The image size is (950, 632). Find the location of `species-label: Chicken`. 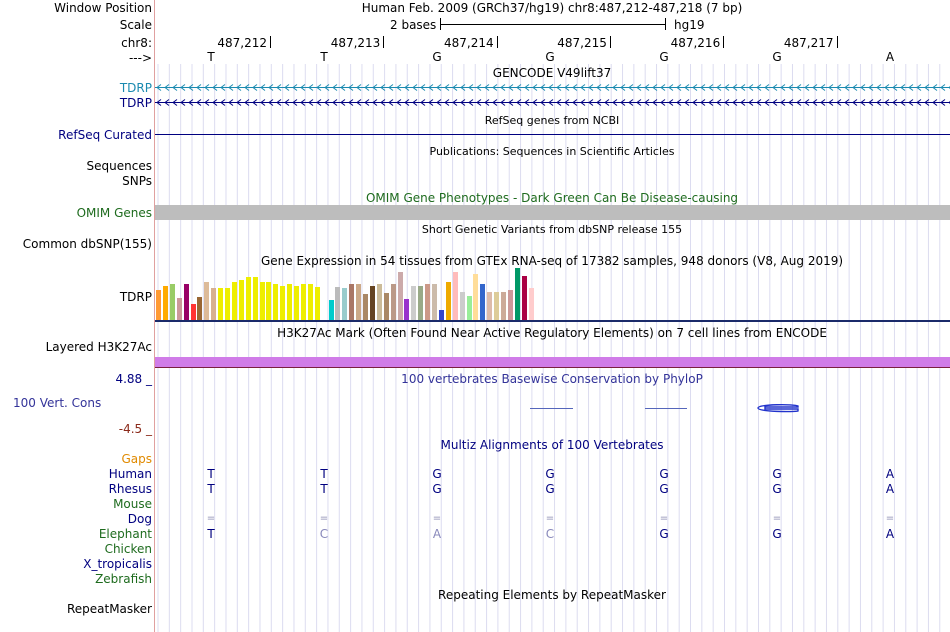

species-label: Chicken is located at coordinates (128, 549).